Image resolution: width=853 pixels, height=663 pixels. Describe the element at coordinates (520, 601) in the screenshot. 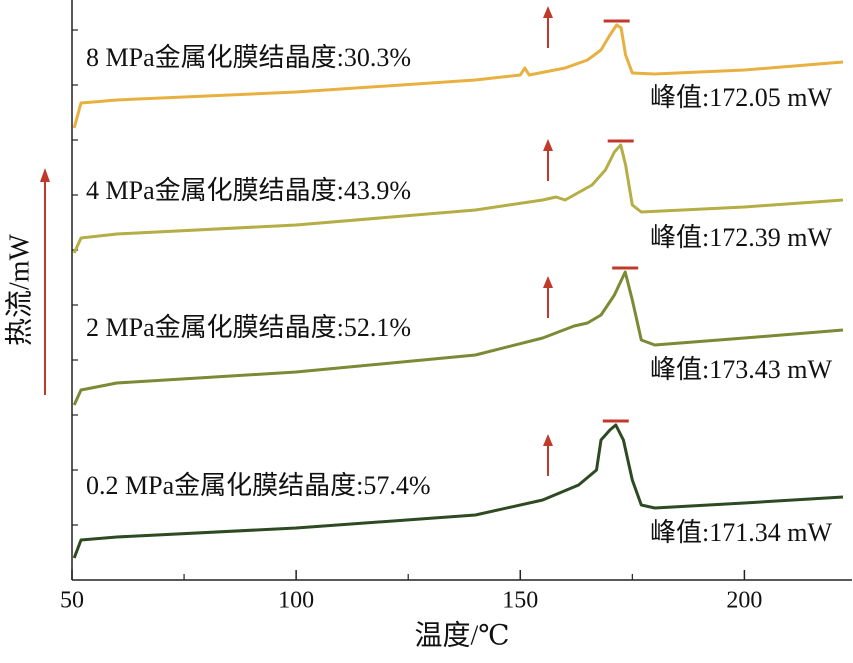

I see `x-tick-label: 150` at that location.